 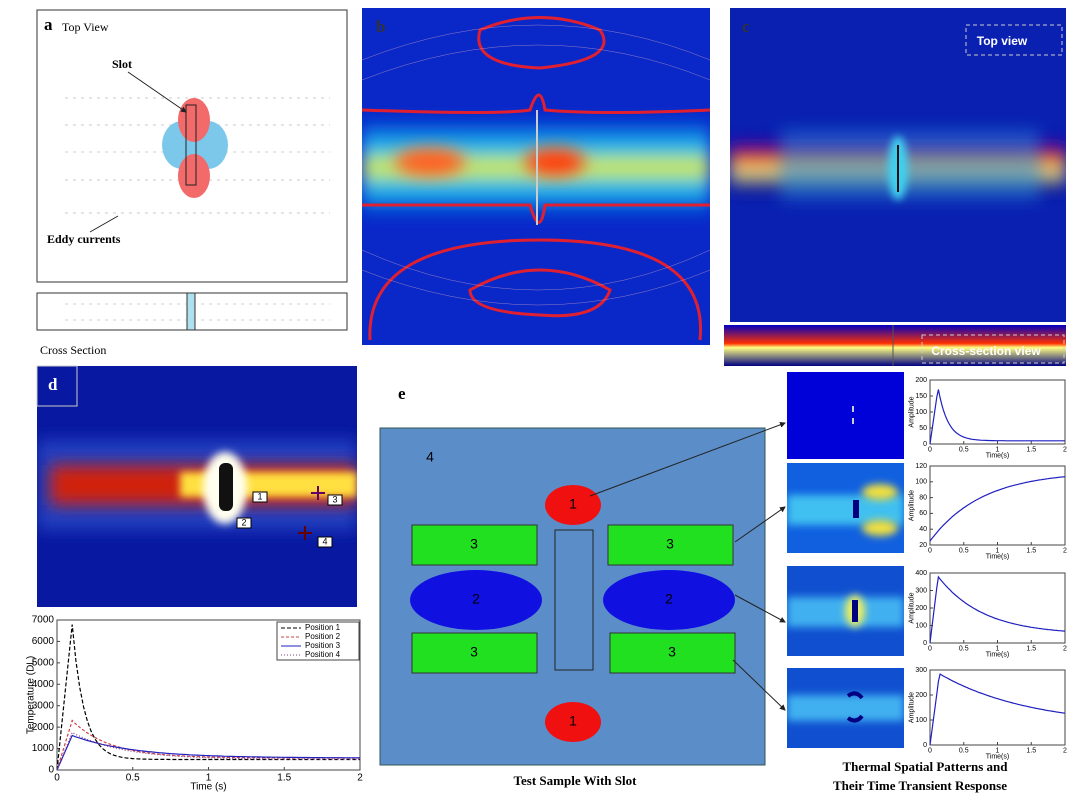 I want to click on panel-label: e, so click(x=402, y=393).